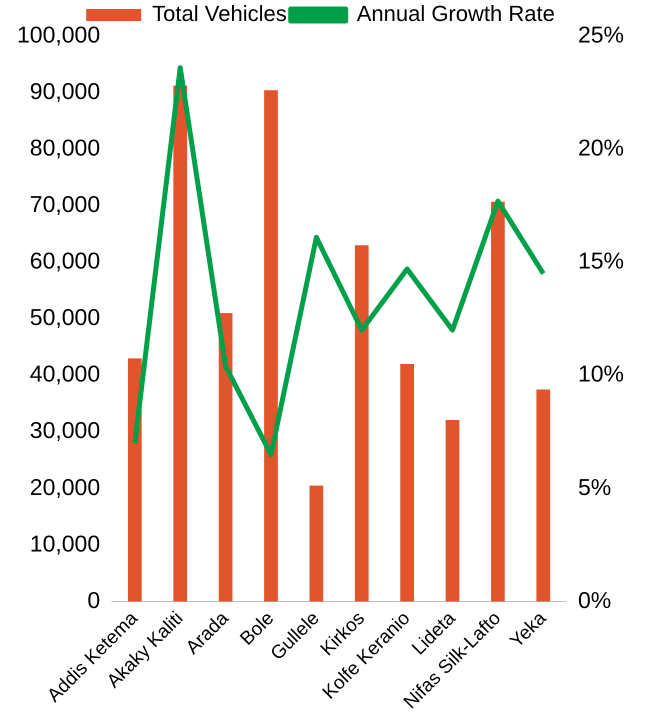  I want to click on legend-label: Annual Growth Rate, so click(455, 13).